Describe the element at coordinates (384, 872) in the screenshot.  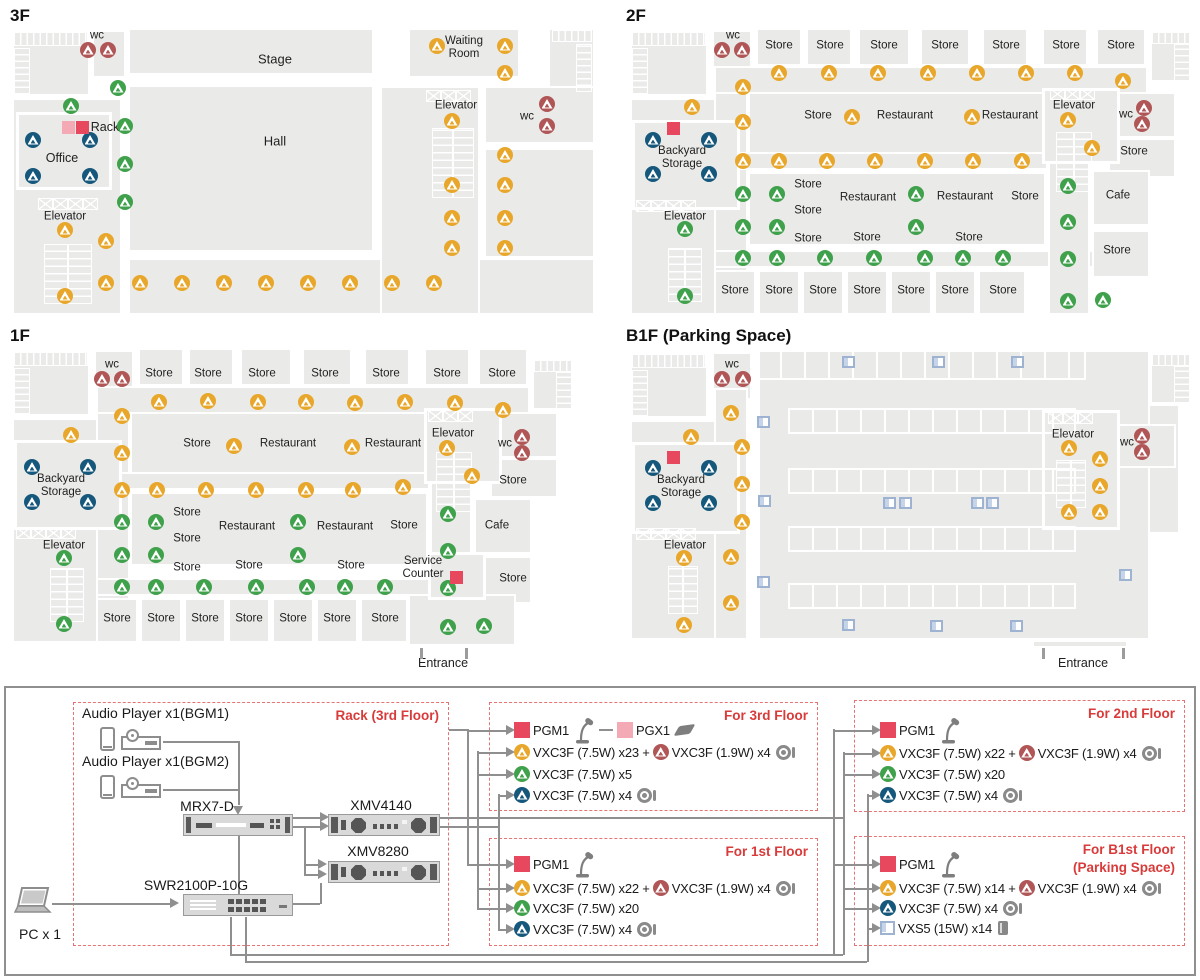
I see `device-xmv8280` at that location.